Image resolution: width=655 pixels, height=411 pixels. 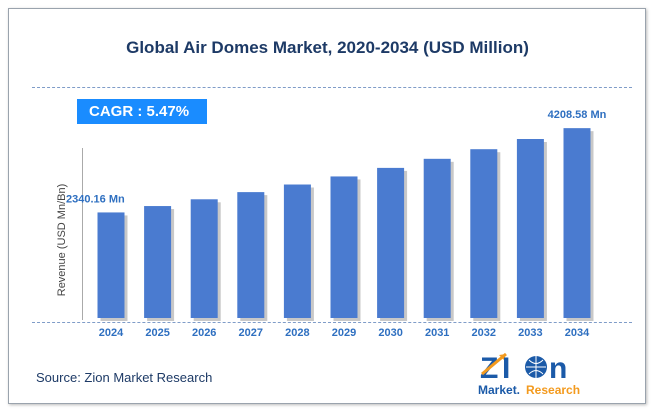 What do you see at coordinates (553, 390) in the screenshot?
I see `svg-text: Research` at bounding box center [553, 390].